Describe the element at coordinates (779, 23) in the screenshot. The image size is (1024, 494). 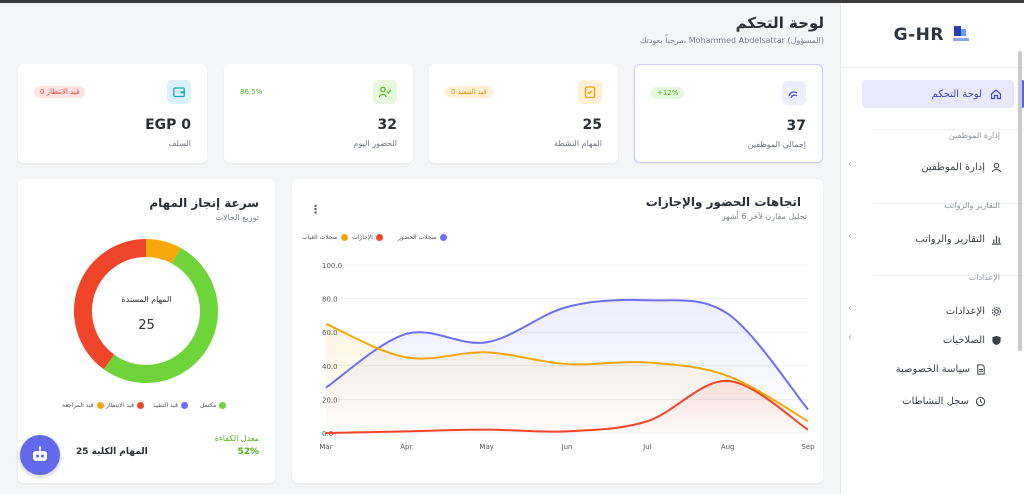
I see `page-title: لوحة التحكم` at that location.